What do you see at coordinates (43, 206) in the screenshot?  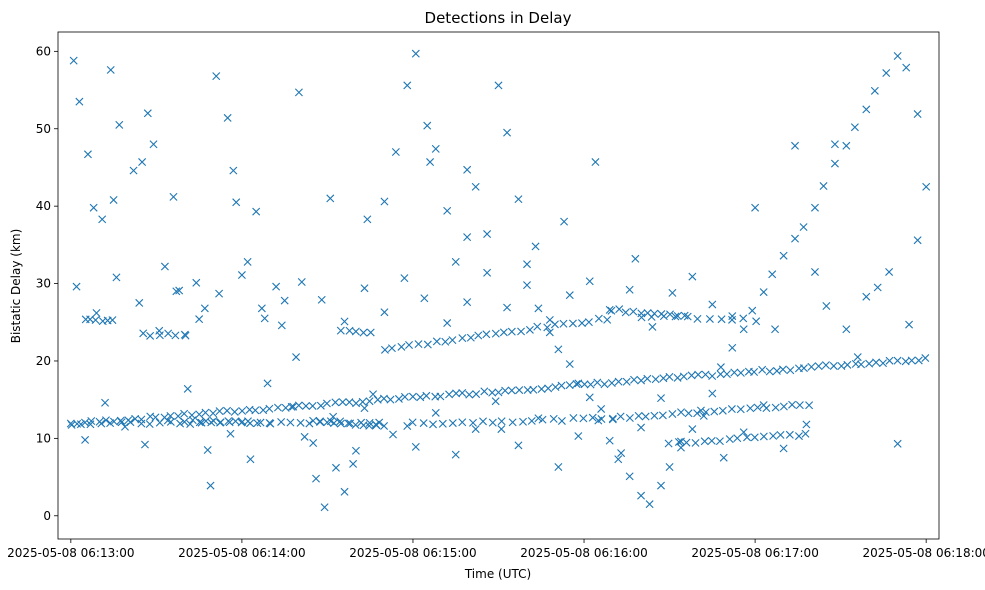 I see `y-tick-label: 40` at bounding box center [43, 206].